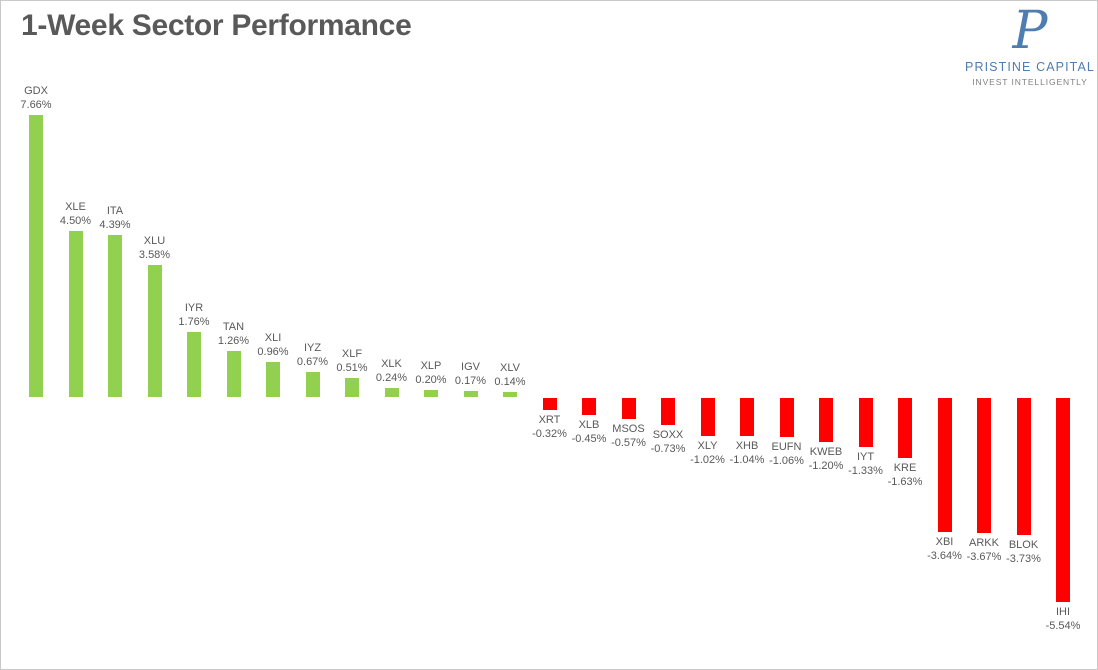 The width and height of the screenshot is (1098, 670). What do you see at coordinates (589, 424) in the screenshot?
I see `ticker-text: XLB` at bounding box center [589, 424].